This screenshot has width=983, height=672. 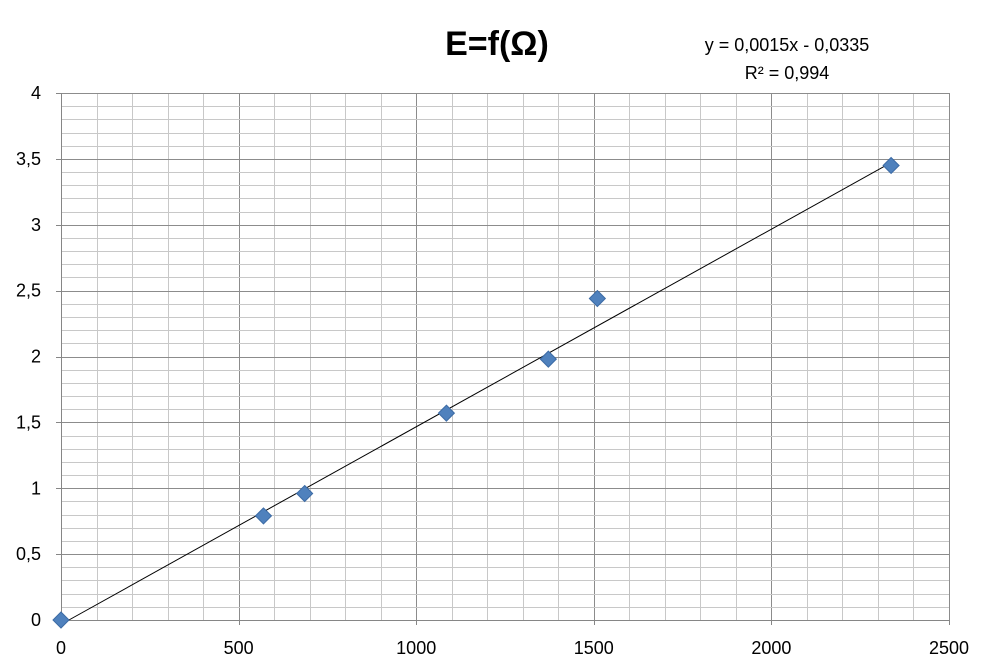 I want to click on y-tick-label: 0,5, so click(x=28, y=554).